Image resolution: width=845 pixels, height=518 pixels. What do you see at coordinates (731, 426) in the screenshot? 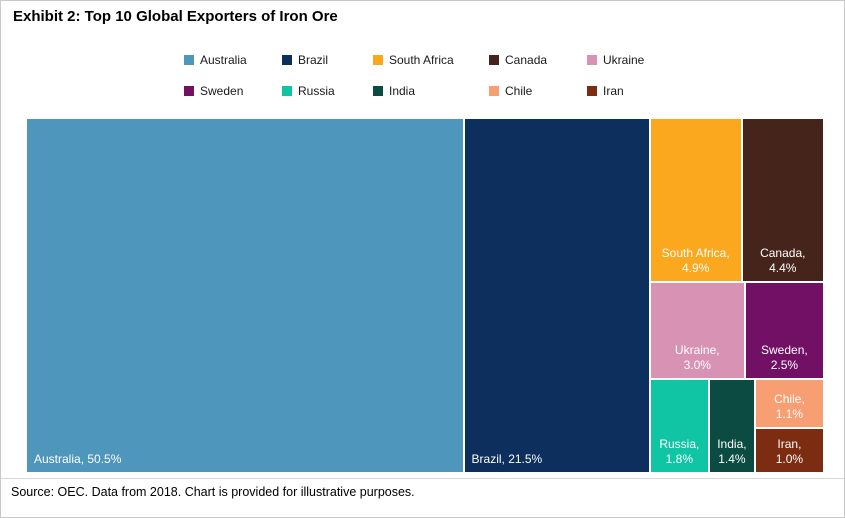
I see `treemap-tile-india: India, 1.4%` at bounding box center [731, 426].